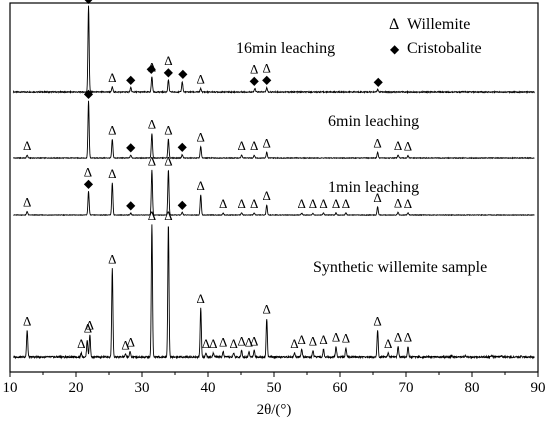 The width and height of the screenshot is (550, 423). I want to click on legend-cristobalite-symbol: ◆, so click(395, 49).